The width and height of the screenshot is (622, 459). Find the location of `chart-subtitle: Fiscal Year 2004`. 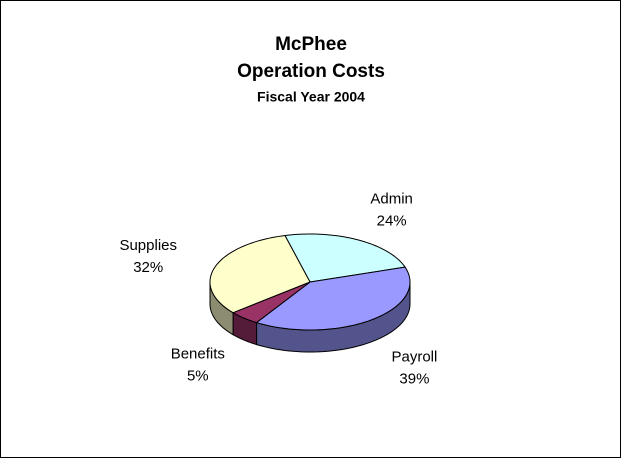

chart-subtitle: Fiscal Year 2004 is located at coordinates (311, 97).